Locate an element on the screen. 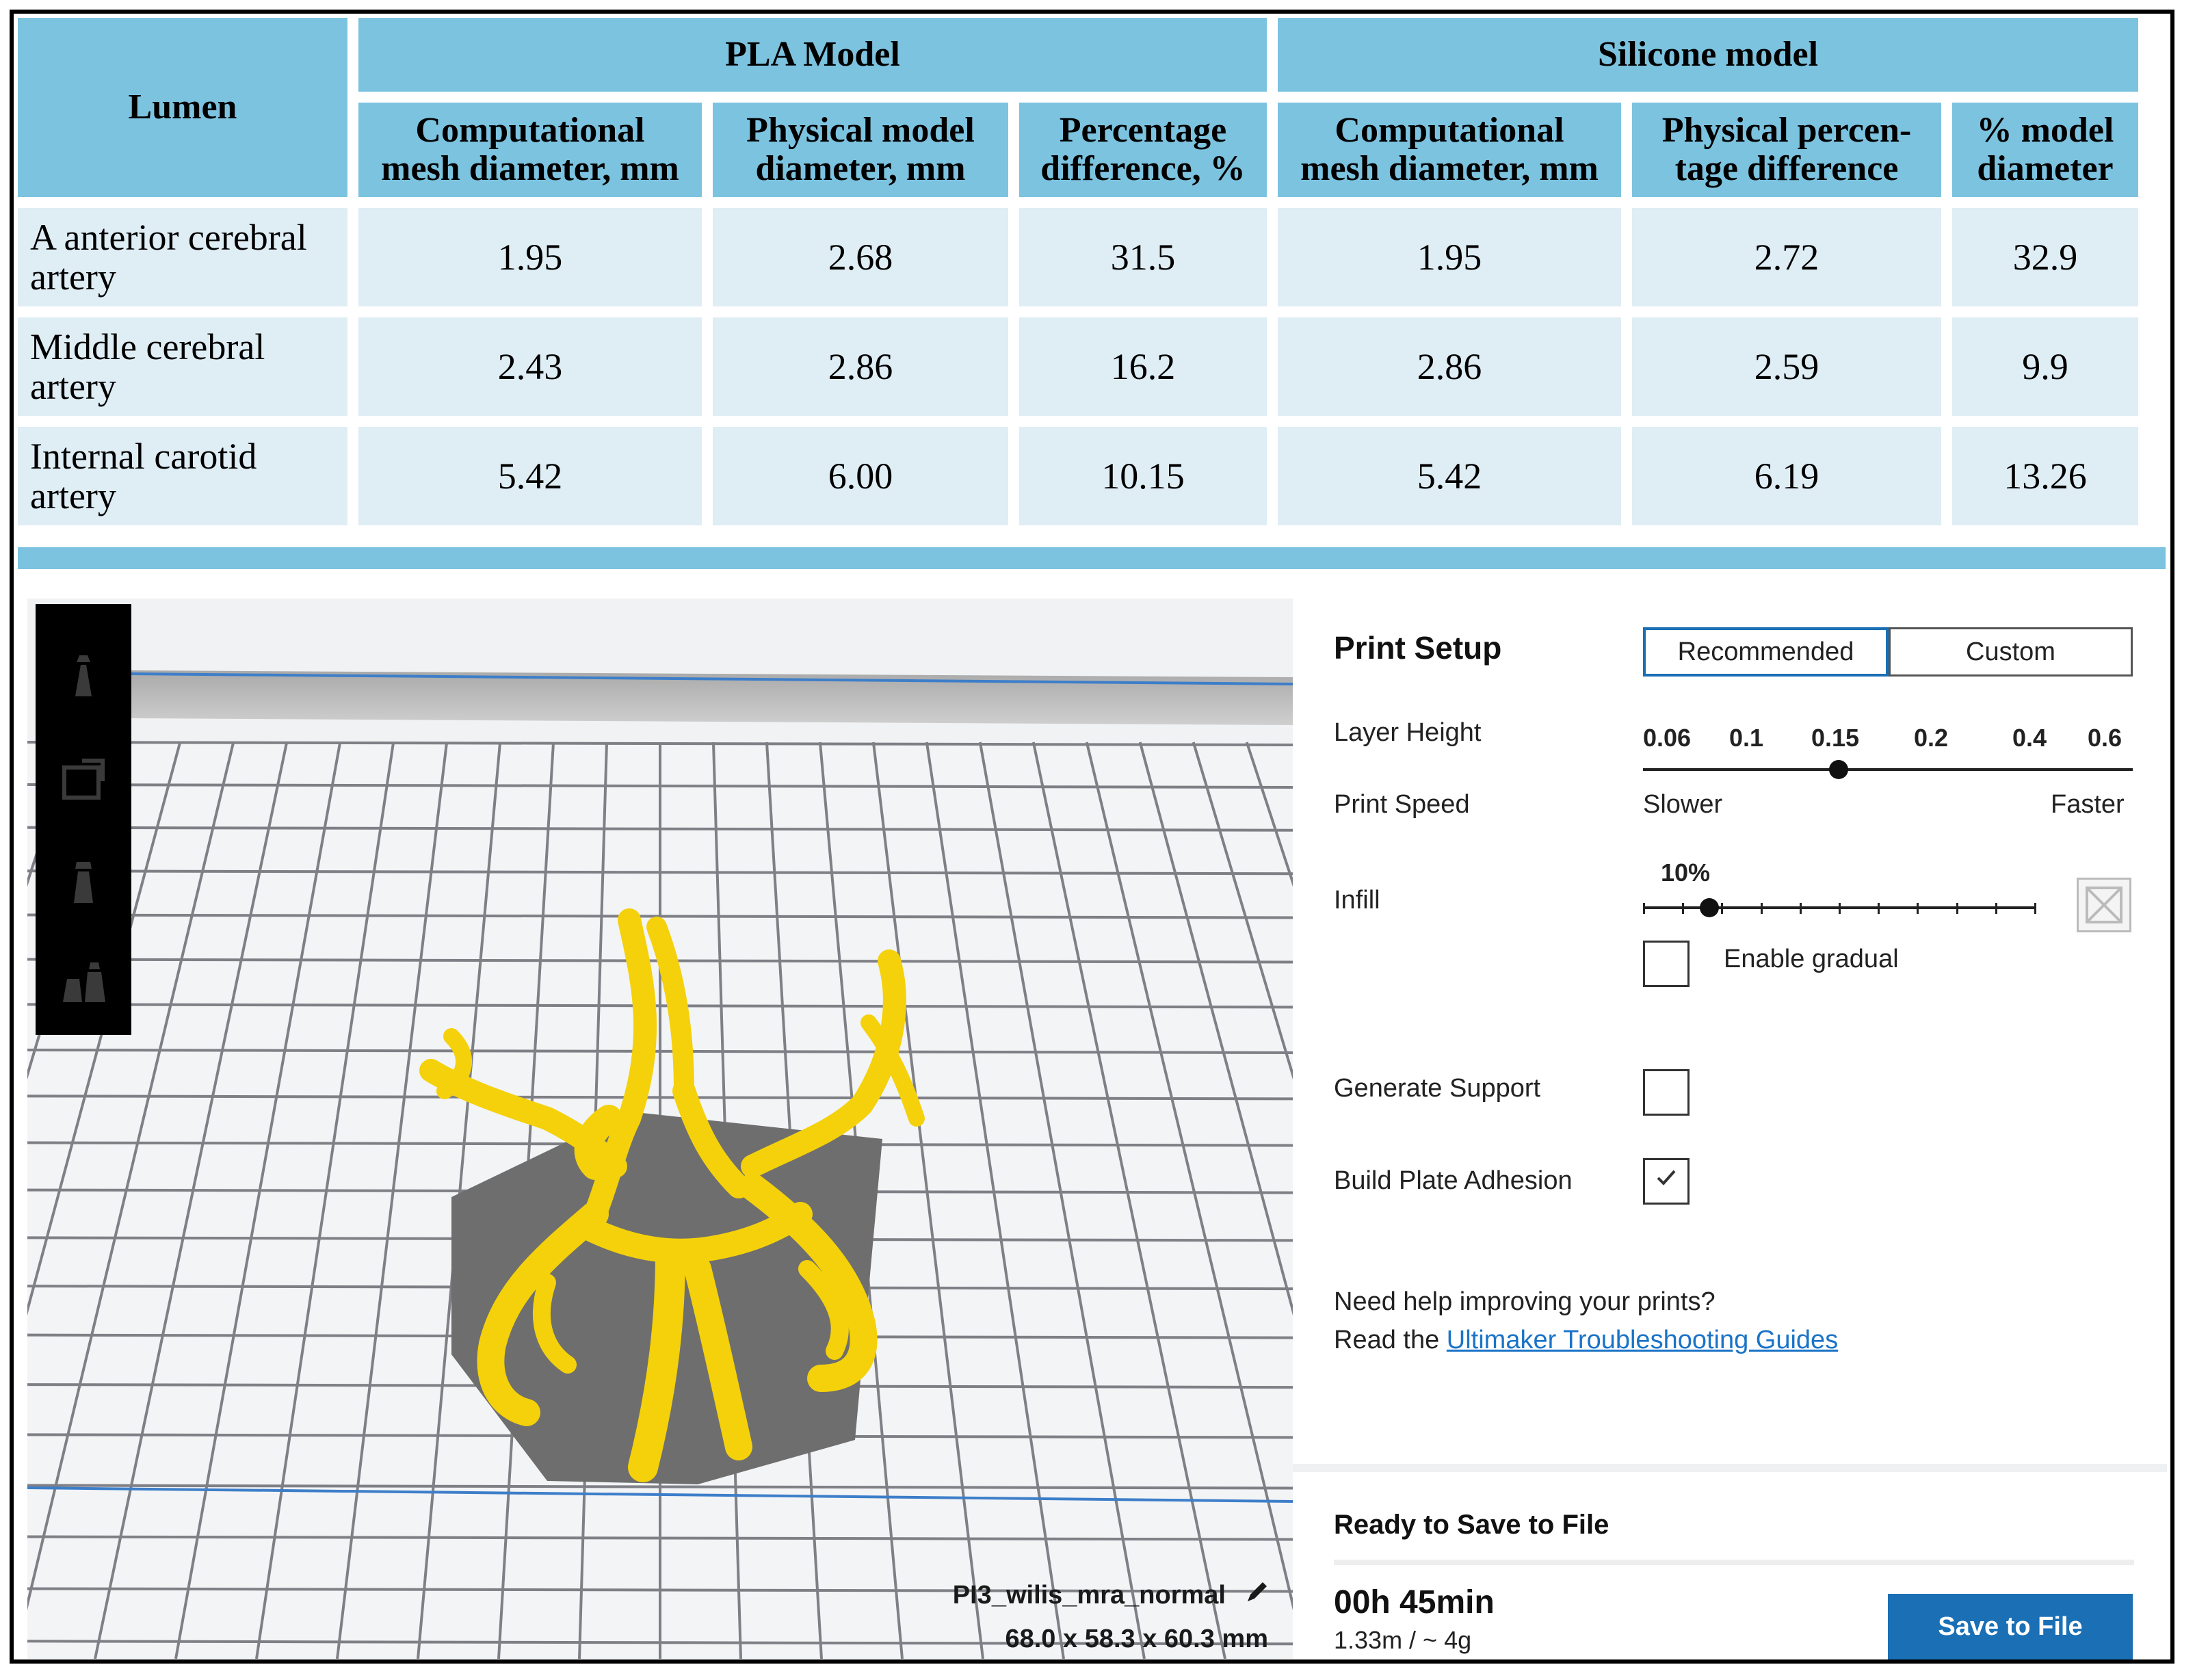 The width and height of the screenshot is (2195, 1680). layer-height-slider-track is located at coordinates (1888, 769).